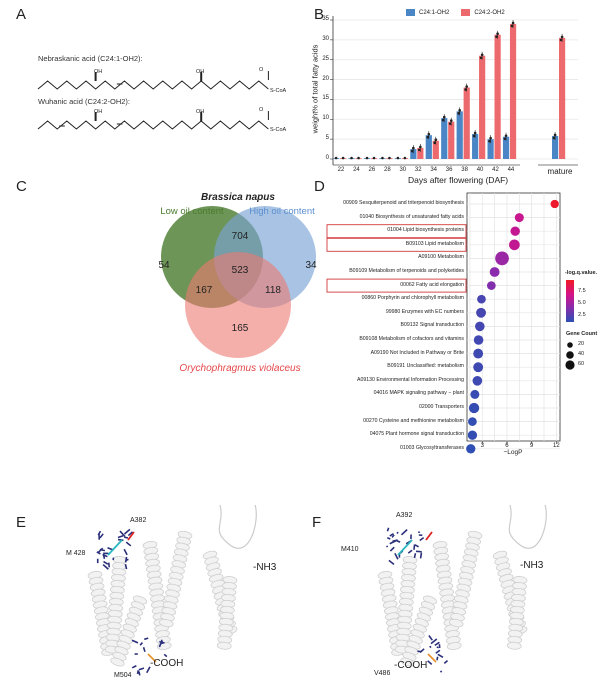 The image size is (616, 682). Describe the element at coordinates (413, 420) in the screenshot. I see `pathway-label: 00270 Cysteine and methionine metabolism` at that location.